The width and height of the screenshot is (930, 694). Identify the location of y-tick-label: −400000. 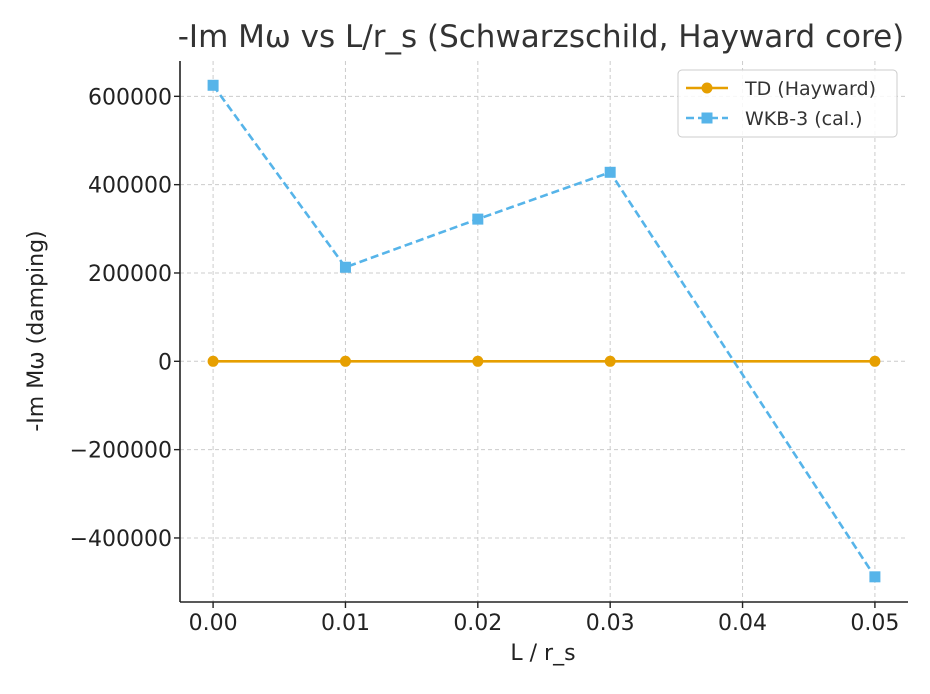
(121, 539).